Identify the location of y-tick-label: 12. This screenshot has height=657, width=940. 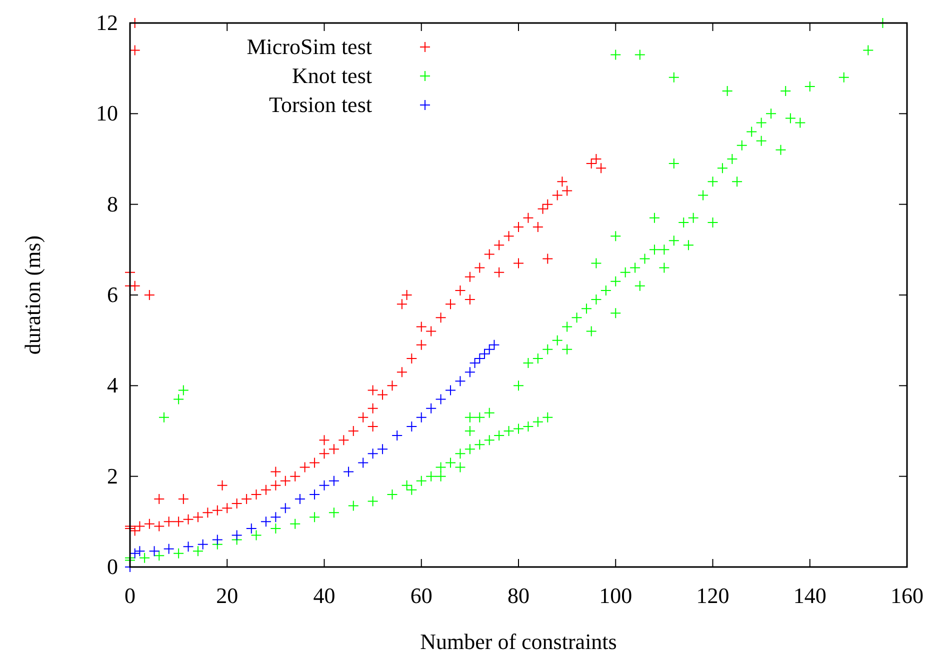
(107, 22).